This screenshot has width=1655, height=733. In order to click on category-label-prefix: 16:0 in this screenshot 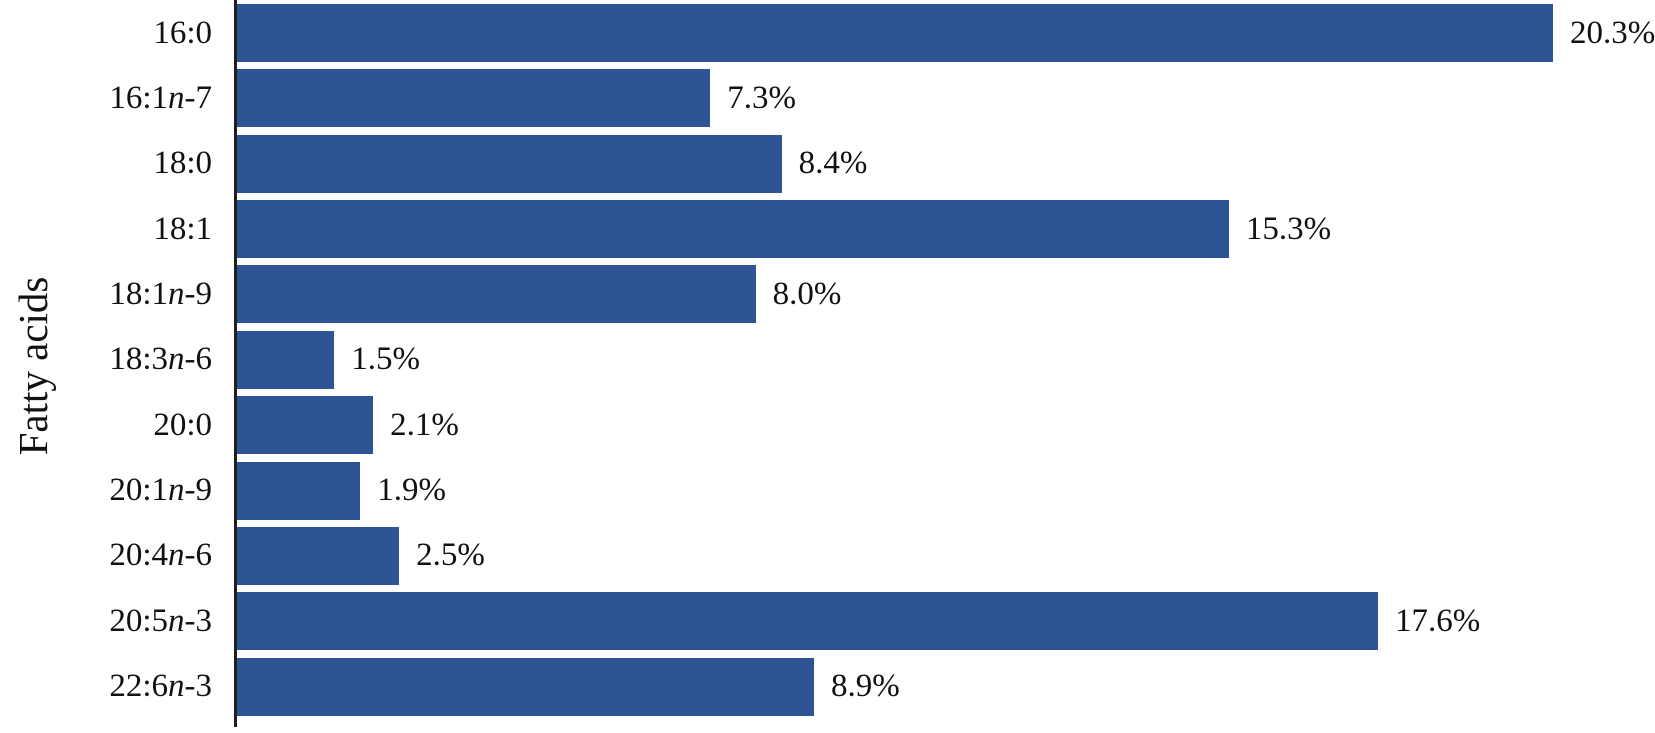, I will do `click(182, 32)`.